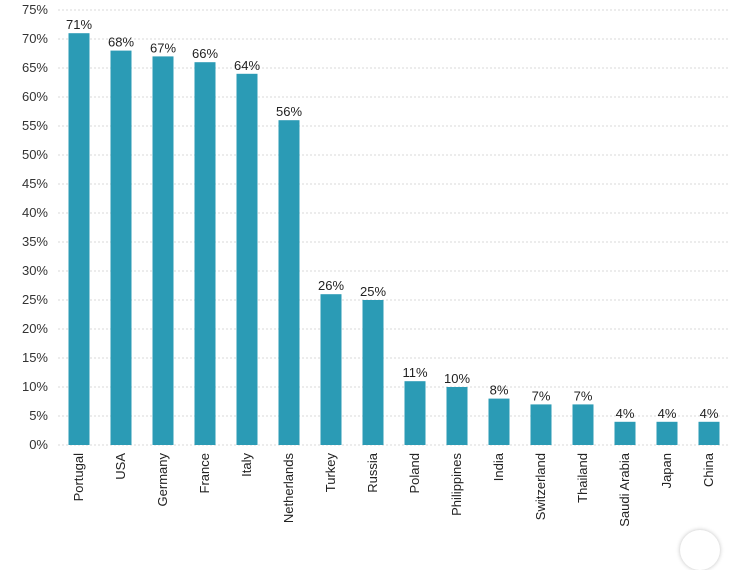 This screenshot has width=736, height=570. I want to click on y-tick-label: 45%, so click(35, 183).